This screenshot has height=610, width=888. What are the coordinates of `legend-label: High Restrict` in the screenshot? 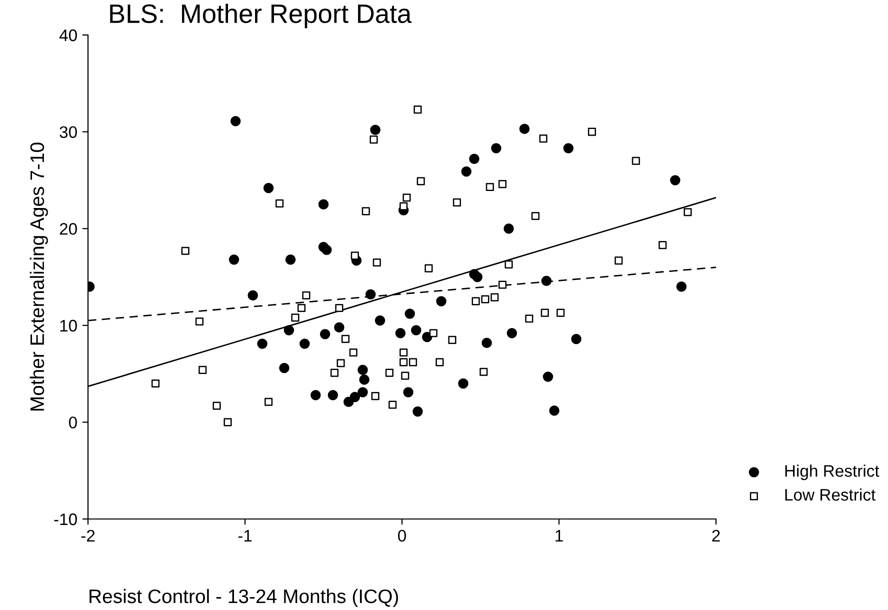 It's located at (832, 472).